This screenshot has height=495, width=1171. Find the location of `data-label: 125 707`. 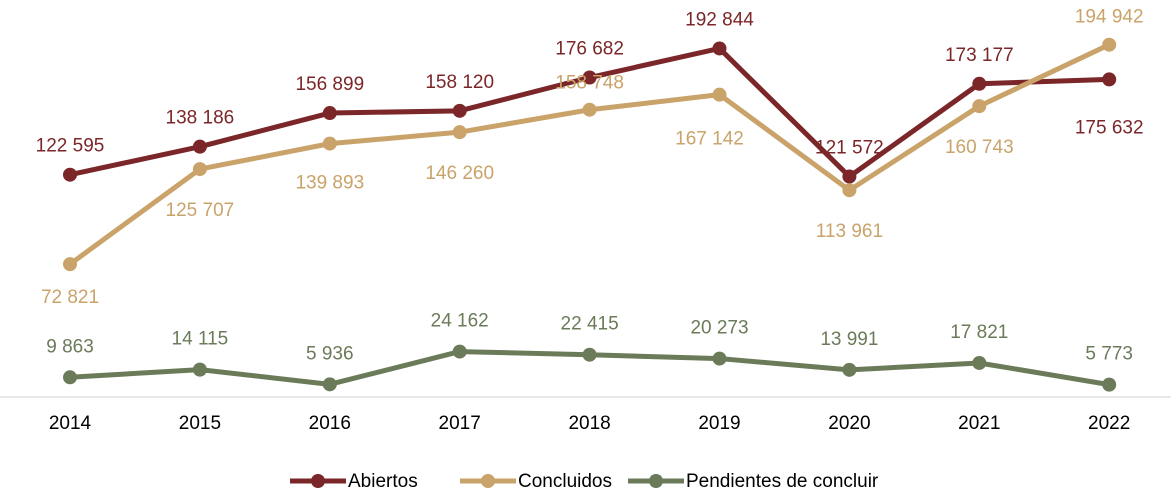

data-label: 125 707 is located at coordinates (200, 210).